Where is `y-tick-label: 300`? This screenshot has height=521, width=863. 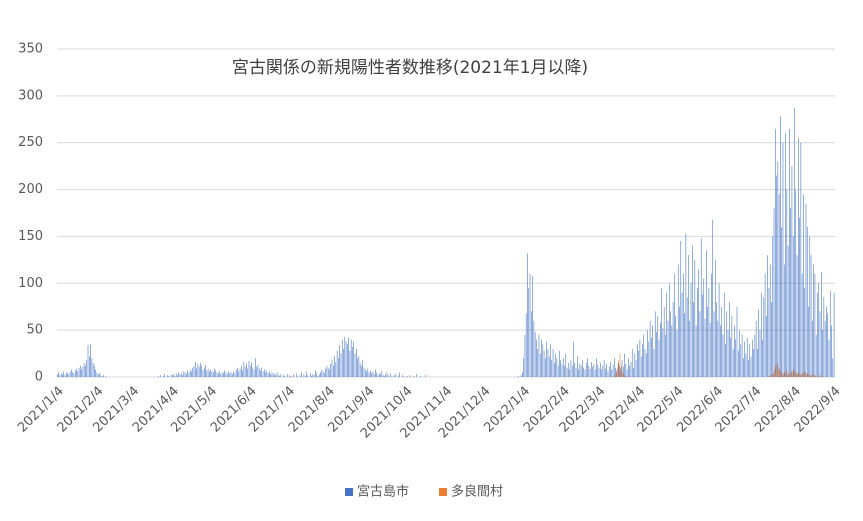 y-tick-label: 300 is located at coordinates (30, 95).